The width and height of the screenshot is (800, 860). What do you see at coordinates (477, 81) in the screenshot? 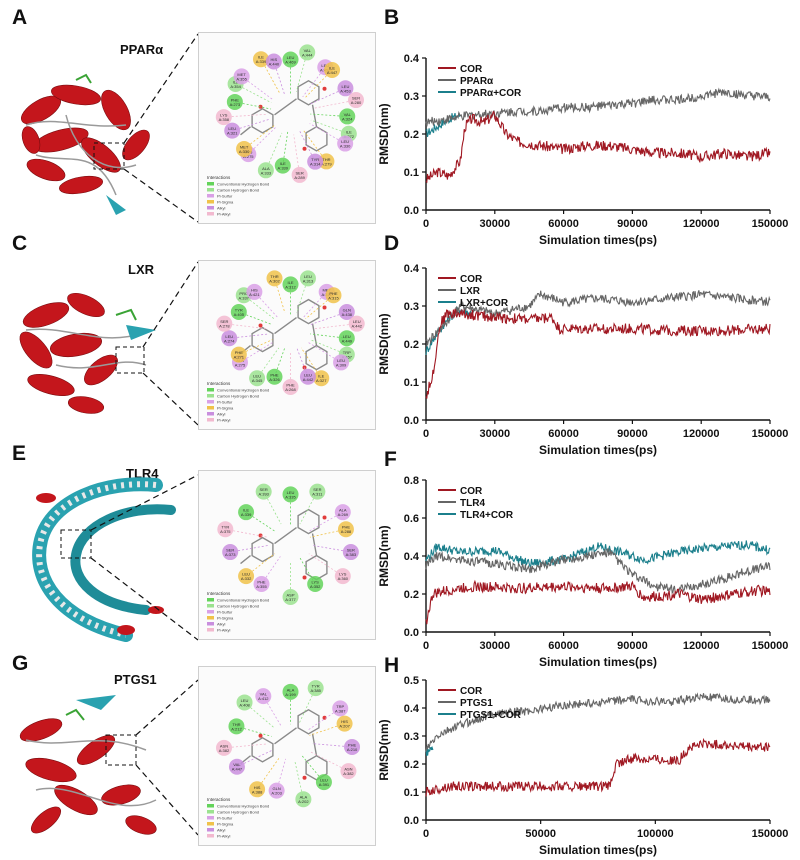
I see `legend-label: PPARα` at bounding box center [477, 81].